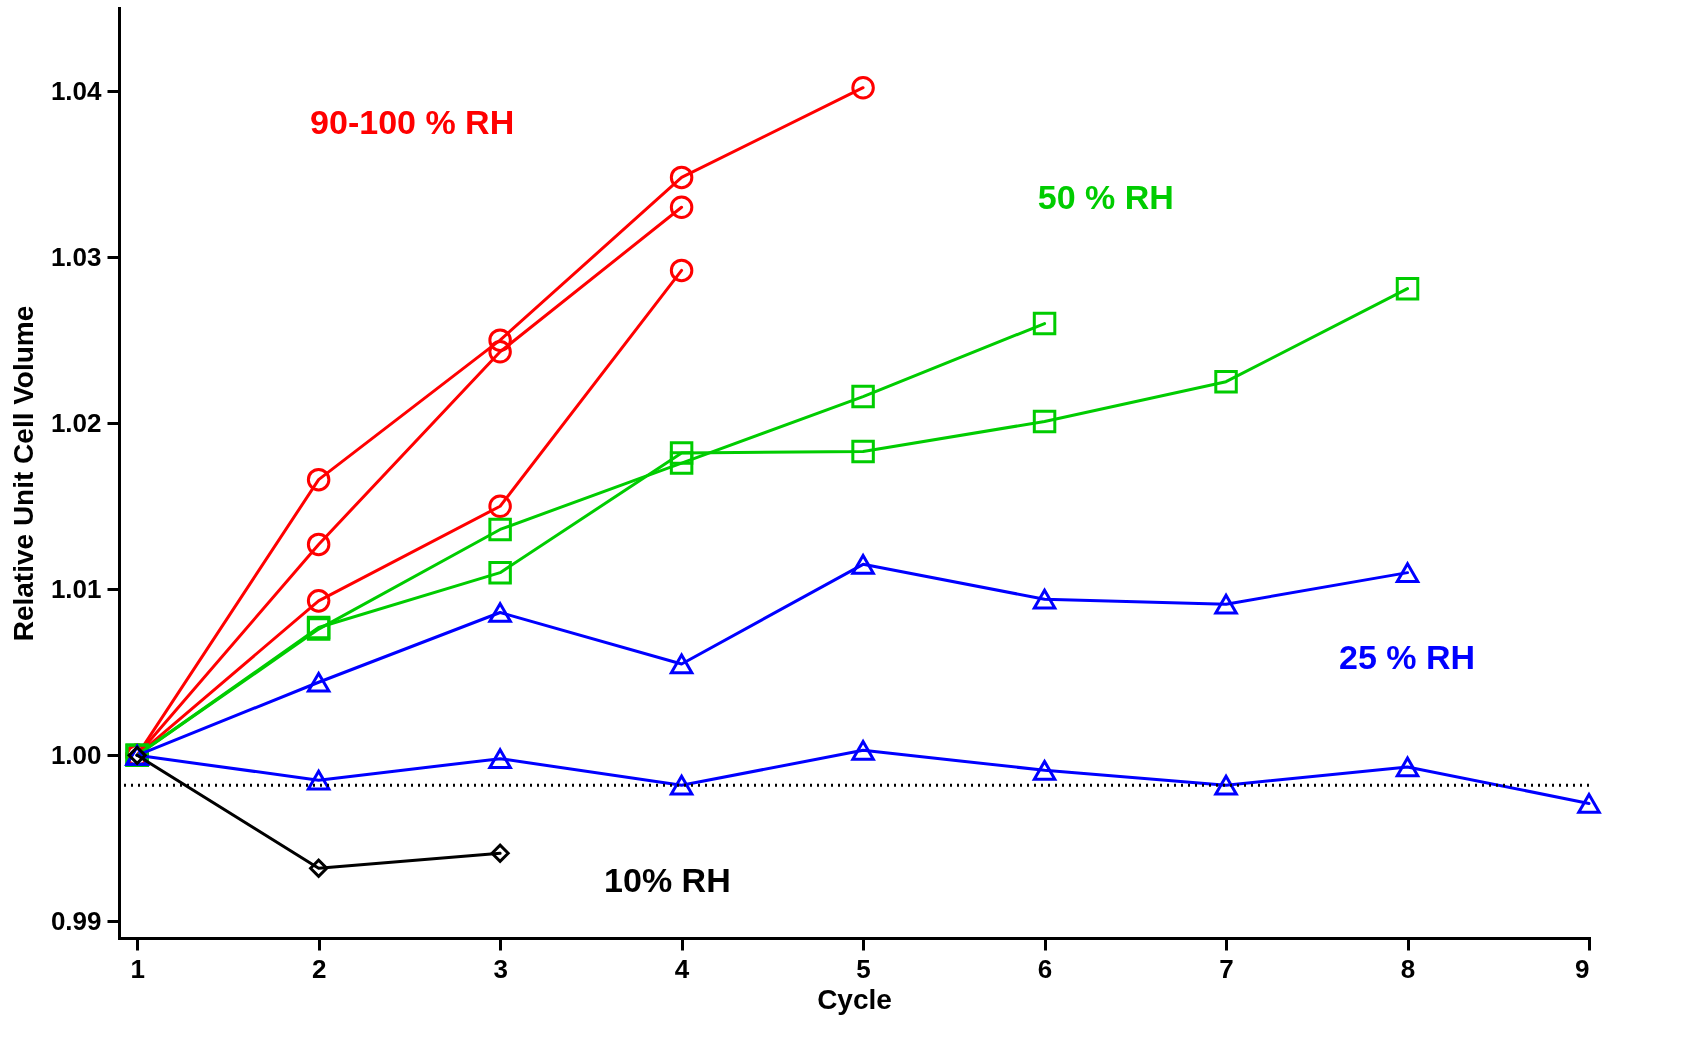 Image resolution: width=1684 pixels, height=1053 pixels. I want to click on x-tick-label: 1, so click(137, 968).